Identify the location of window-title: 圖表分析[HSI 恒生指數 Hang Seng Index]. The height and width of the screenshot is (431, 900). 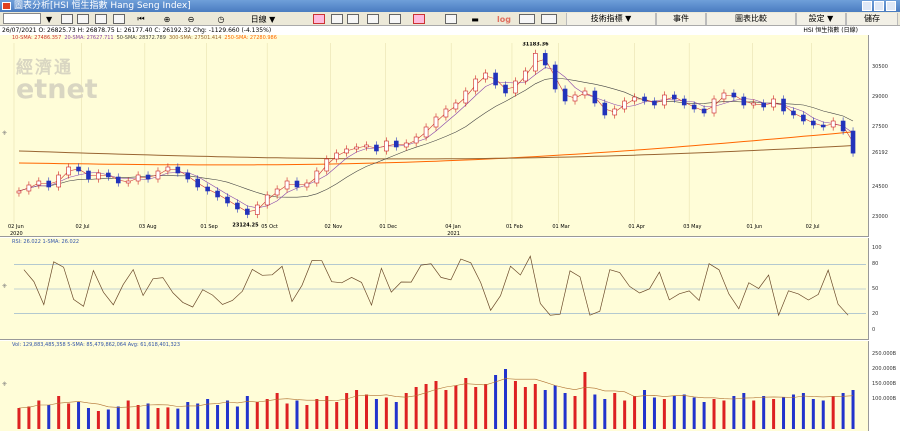
(102, 6).